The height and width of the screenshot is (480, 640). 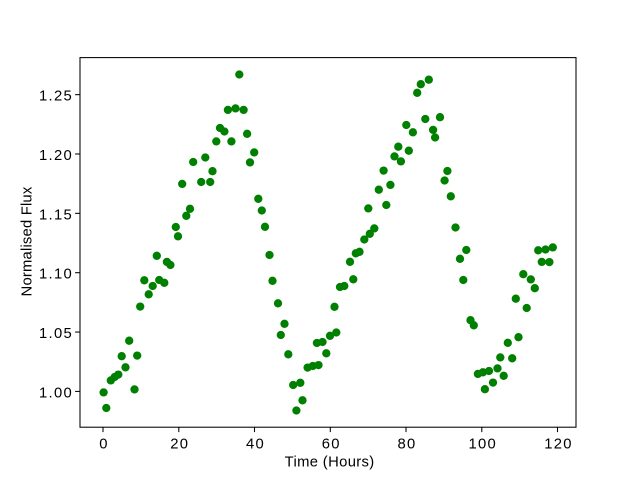 What do you see at coordinates (255, 444) in the screenshot?
I see `svg-text: 40` at bounding box center [255, 444].